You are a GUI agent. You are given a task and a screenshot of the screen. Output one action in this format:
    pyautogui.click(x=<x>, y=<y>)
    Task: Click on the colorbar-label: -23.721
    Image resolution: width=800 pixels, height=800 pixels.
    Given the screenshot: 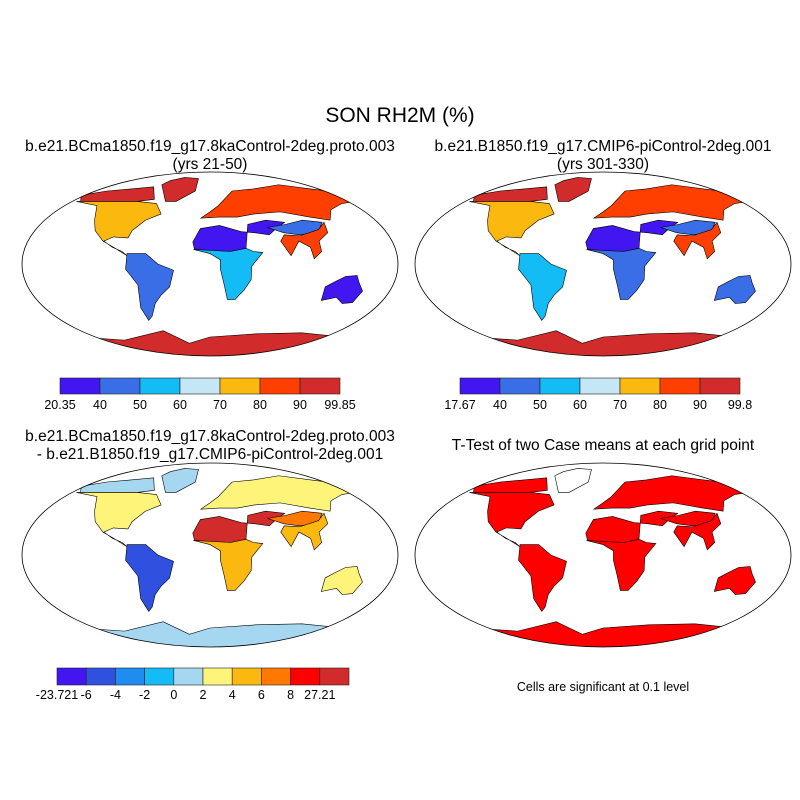 What is the action you would take?
    pyautogui.click(x=57, y=695)
    